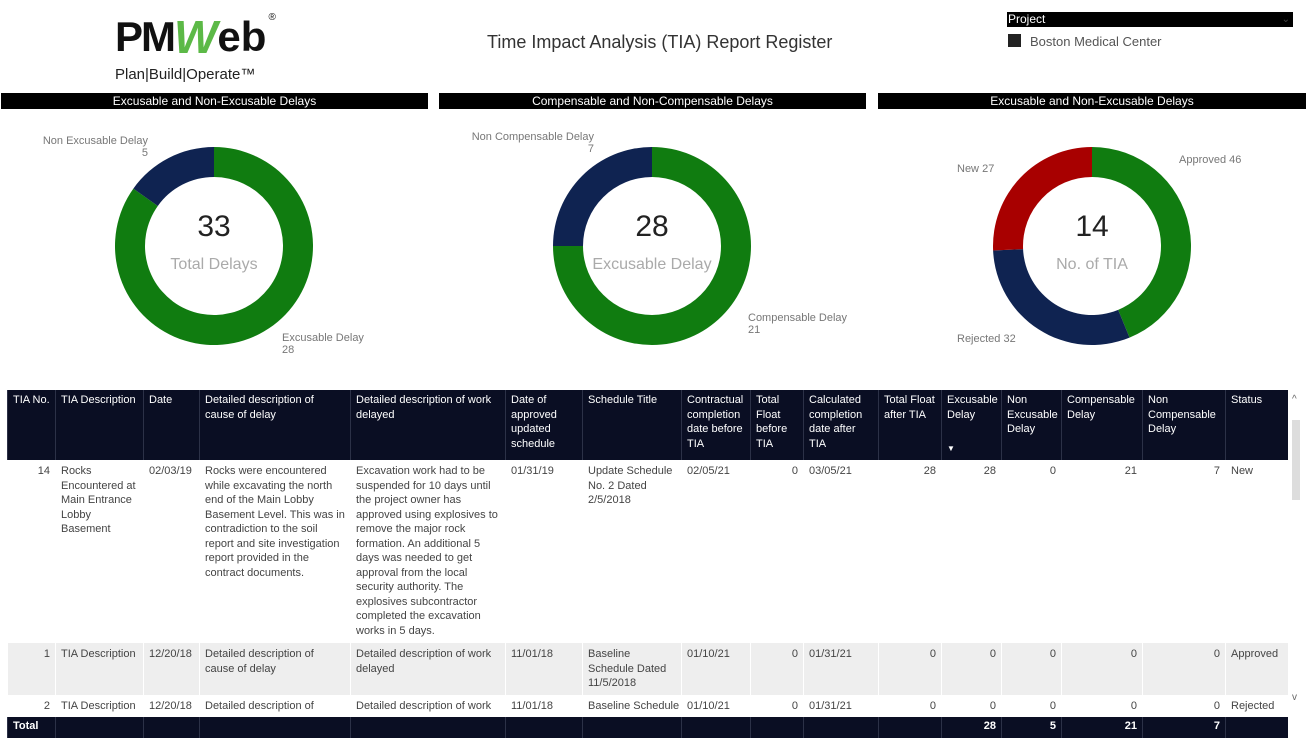 The height and width of the screenshot is (738, 1313). What do you see at coordinates (972, 407) in the screenshot?
I see `column-header-label: Excusable Delay` at bounding box center [972, 407].